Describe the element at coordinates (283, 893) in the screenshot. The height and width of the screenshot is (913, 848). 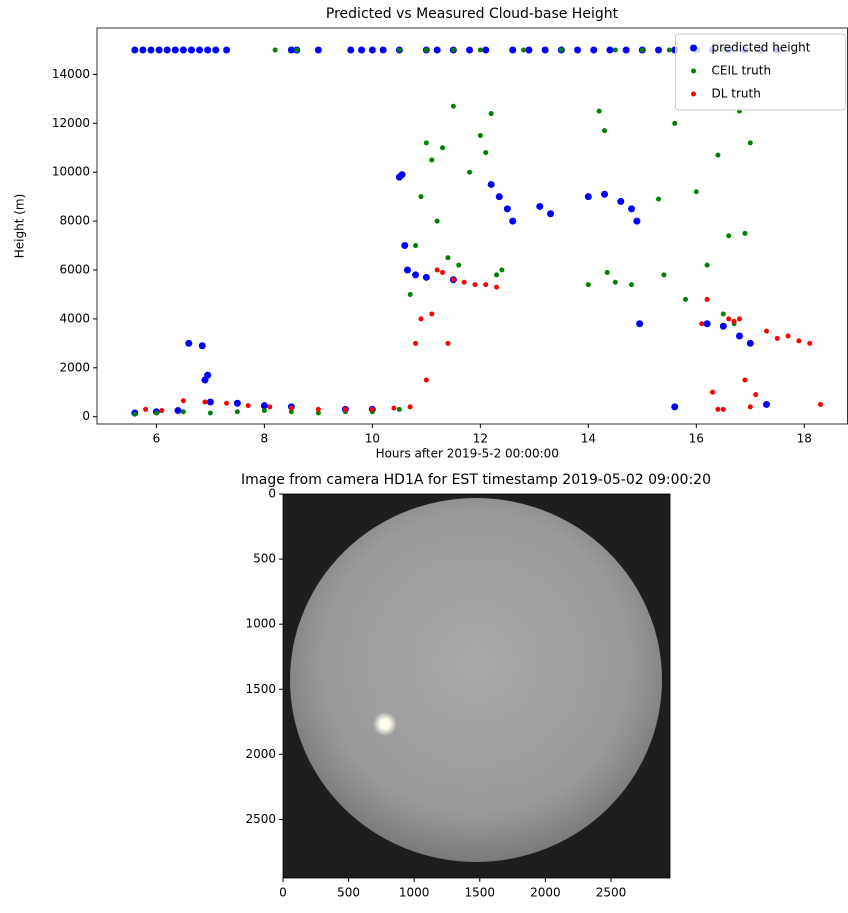
I see `x-tick-label: 0` at that location.